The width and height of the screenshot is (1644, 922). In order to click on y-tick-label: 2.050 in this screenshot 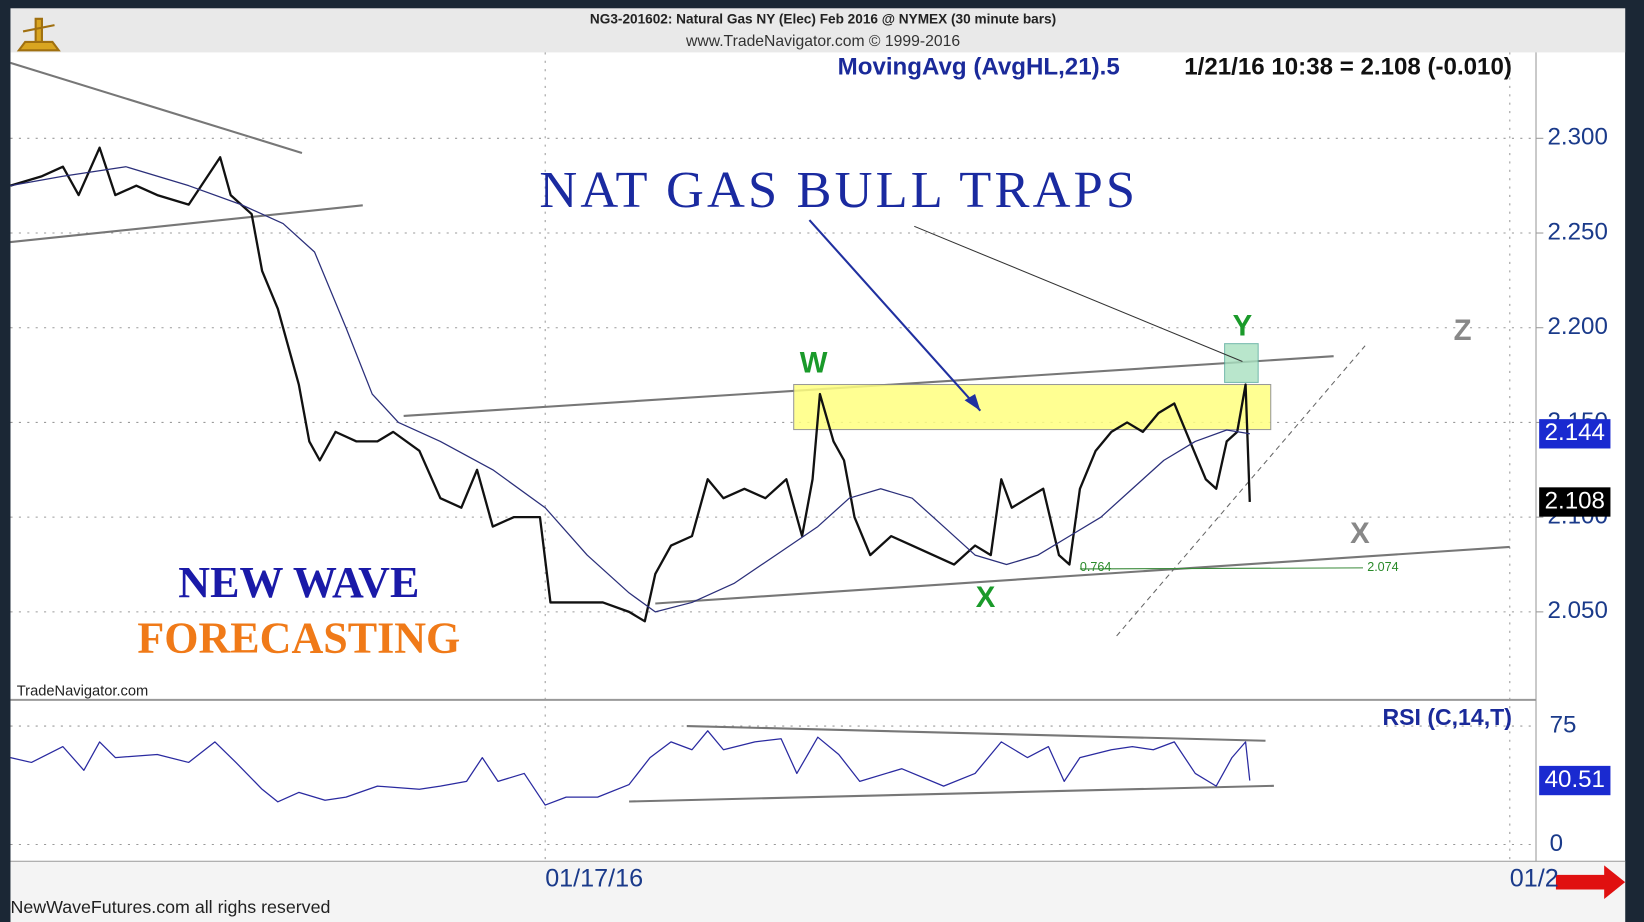, I will do `click(1578, 610)`.